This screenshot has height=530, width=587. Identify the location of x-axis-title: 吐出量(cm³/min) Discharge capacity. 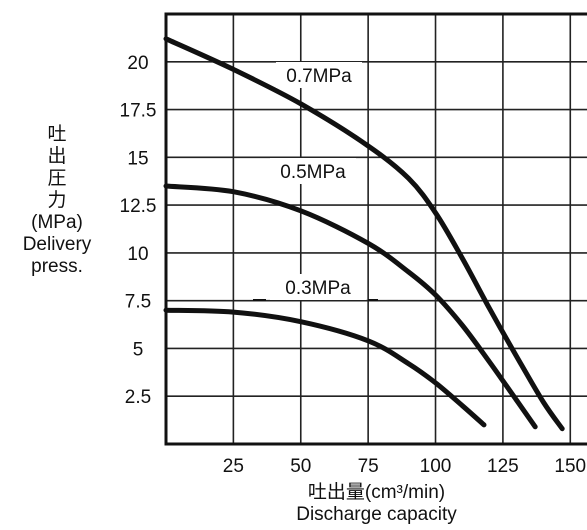
(376, 504).